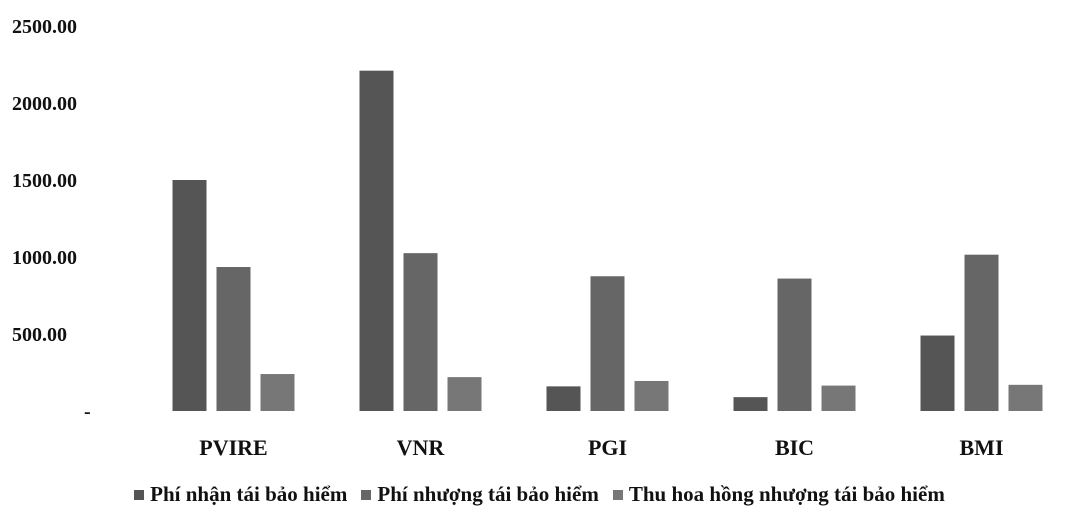 The height and width of the screenshot is (511, 1079). Describe the element at coordinates (421, 447) in the screenshot. I see `x-tick-label: VNR` at that location.